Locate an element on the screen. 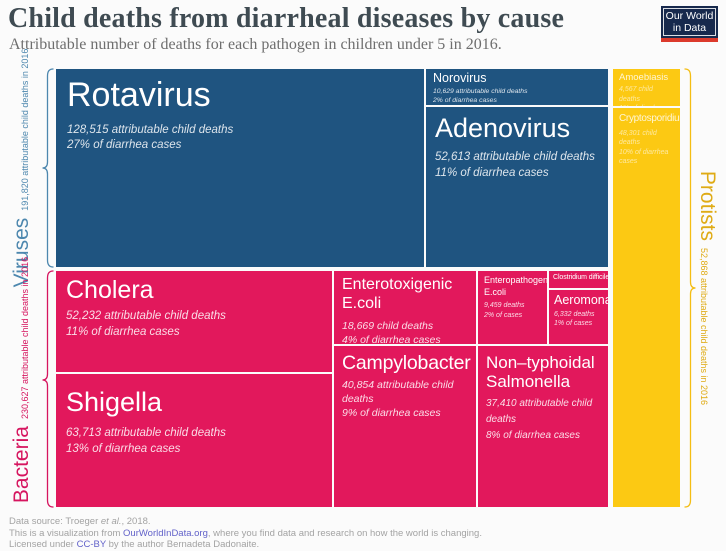 The width and height of the screenshot is (726, 551). protists-label: Protists is located at coordinates (707, 205).